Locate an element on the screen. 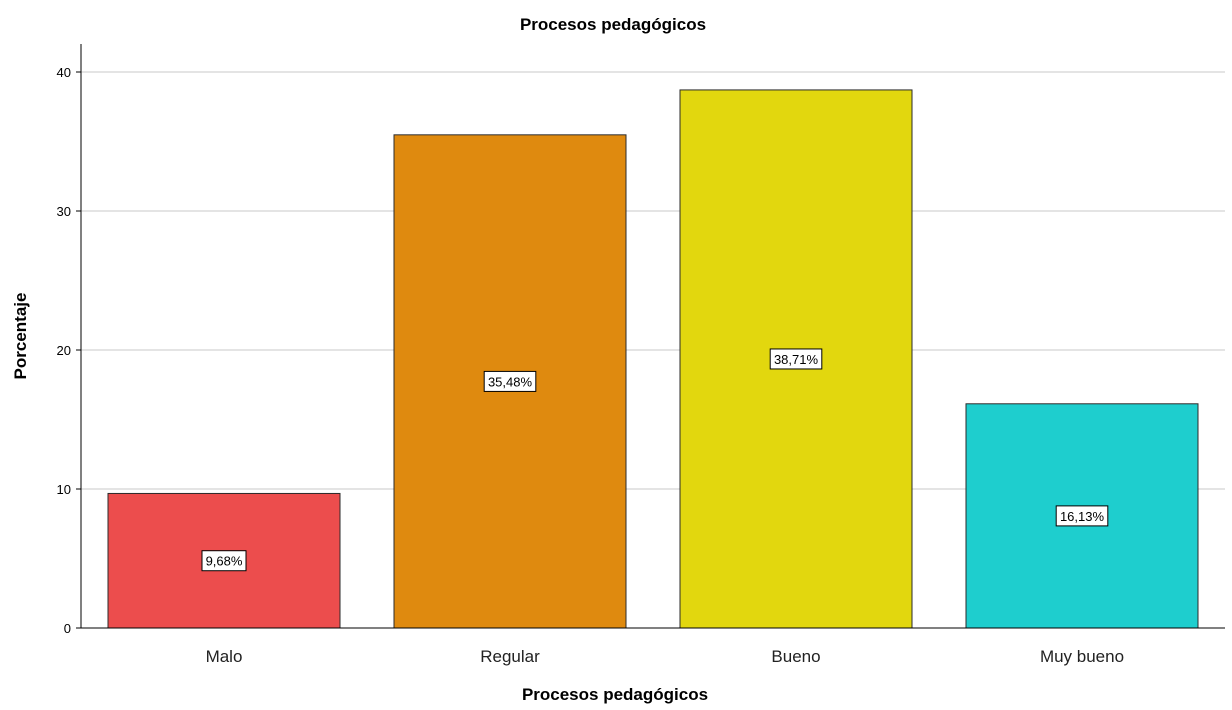  y-tick-labels: 0 10 20 30 40 is located at coordinates (69, 350).